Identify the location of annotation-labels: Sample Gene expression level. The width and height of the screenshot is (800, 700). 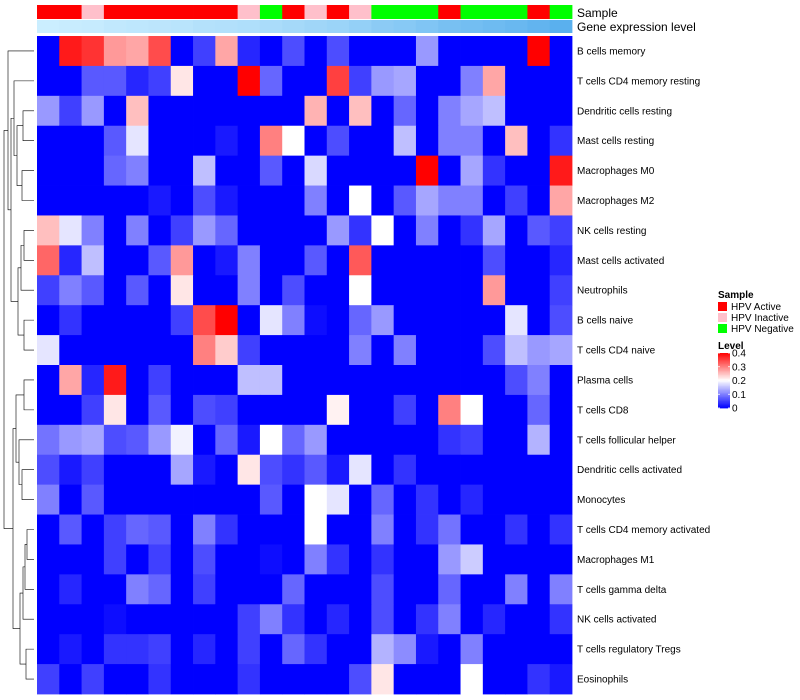
(636, 20).